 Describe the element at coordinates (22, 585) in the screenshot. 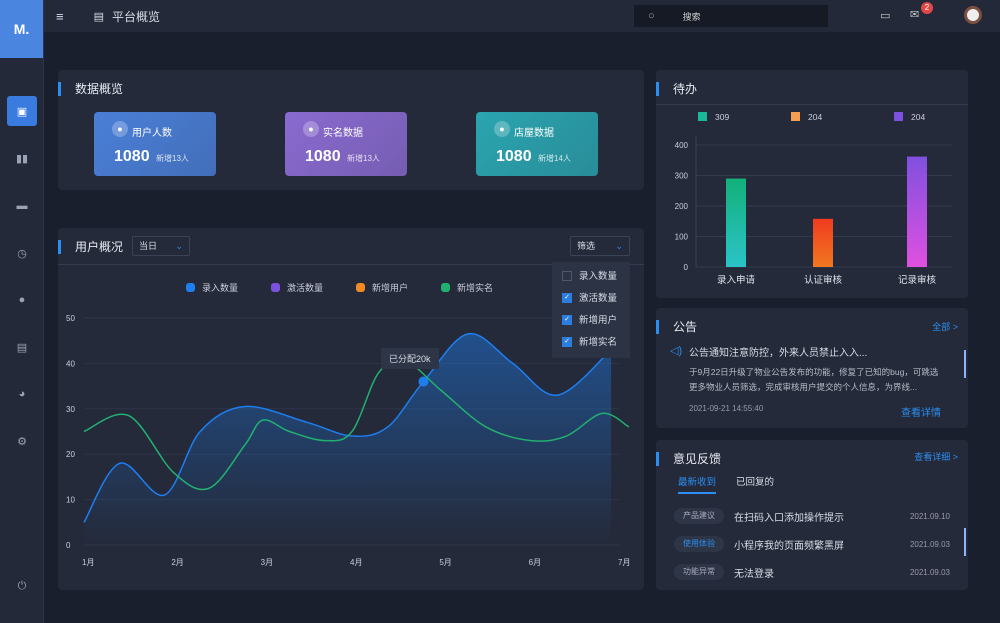

I see `power-icon: ⏻` at that location.